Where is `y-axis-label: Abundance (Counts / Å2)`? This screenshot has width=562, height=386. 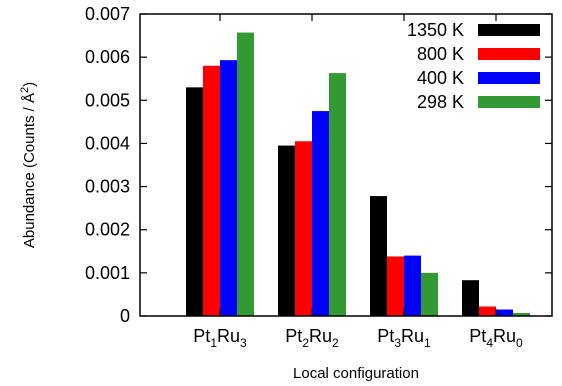
y-axis-label: Abundance (Counts / Å2) is located at coordinates (28, 165).